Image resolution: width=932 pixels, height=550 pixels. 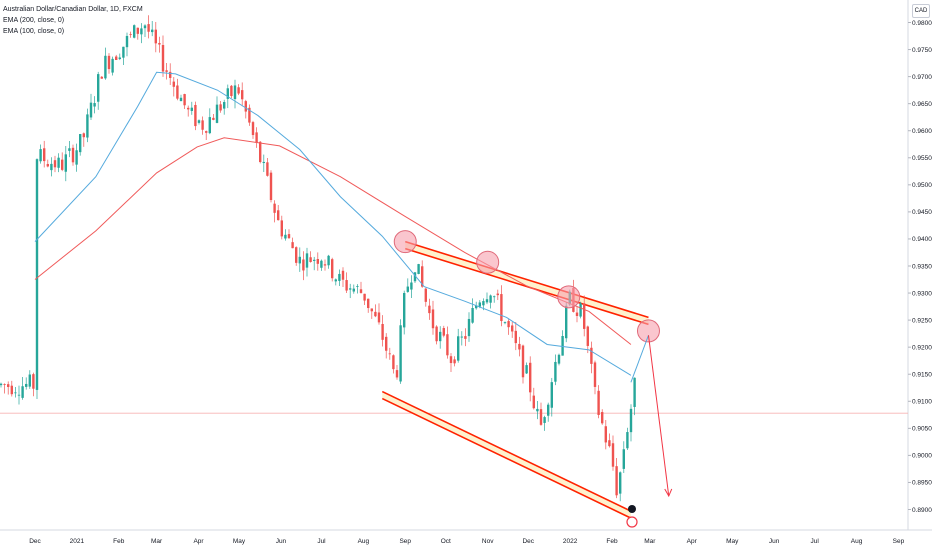 What do you see at coordinates (506, 451) in the screenshot?
I see `lower-channel-top` at bounding box center [506, 451].